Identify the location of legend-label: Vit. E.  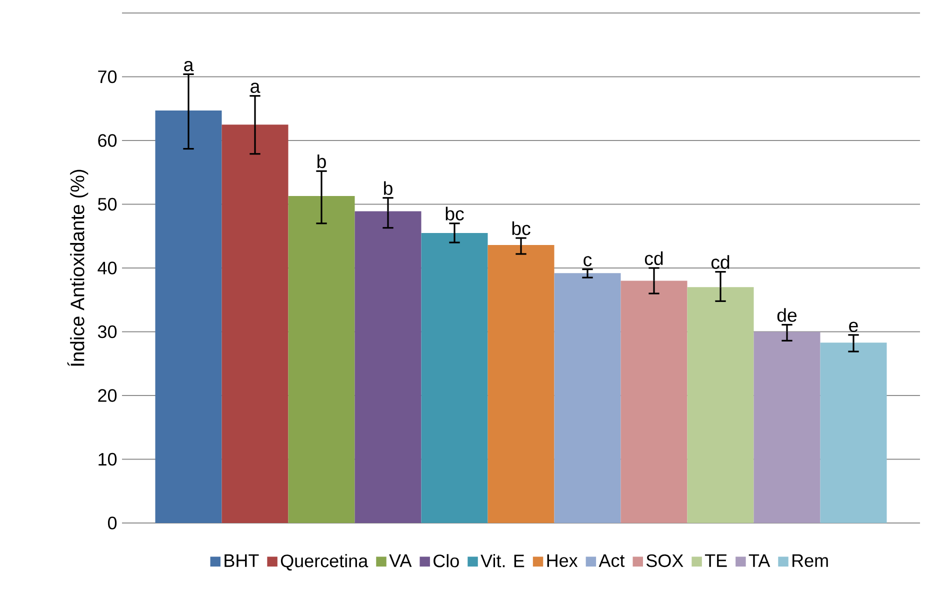
(502, 561).